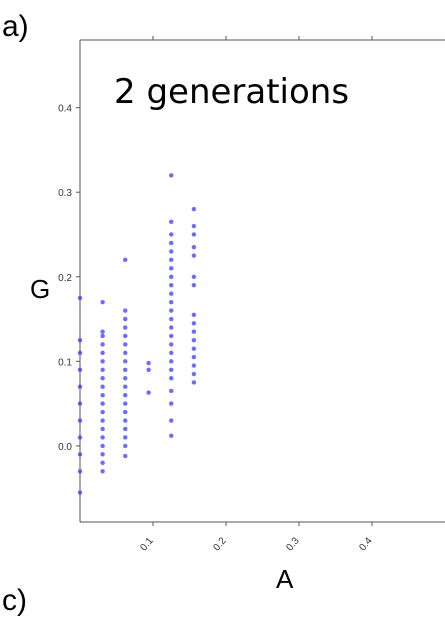  I want to click on x-axis-label: A, so click(285, 579).